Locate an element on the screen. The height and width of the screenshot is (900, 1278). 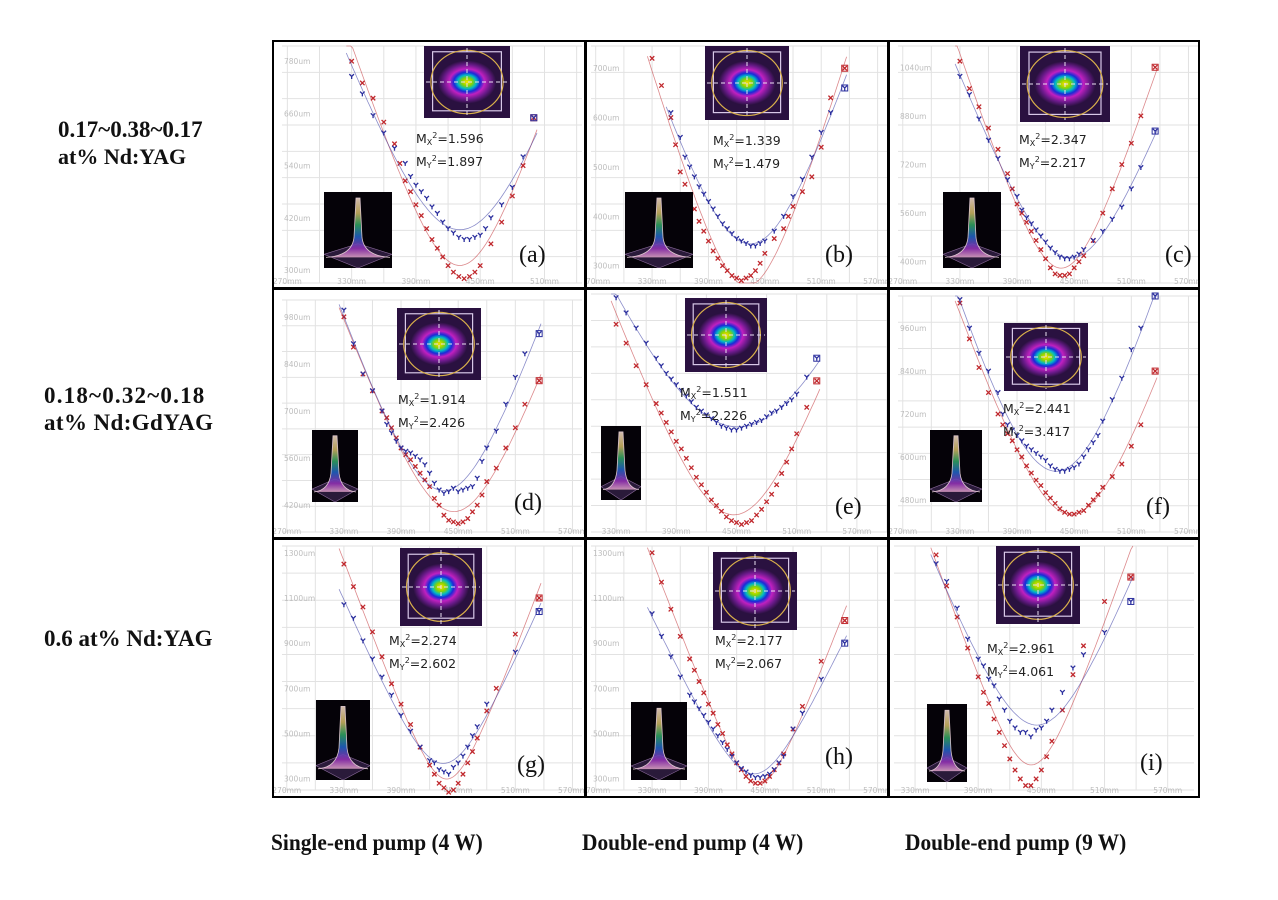
my2-value: 2.217 is located at coordinates (1068, 162).